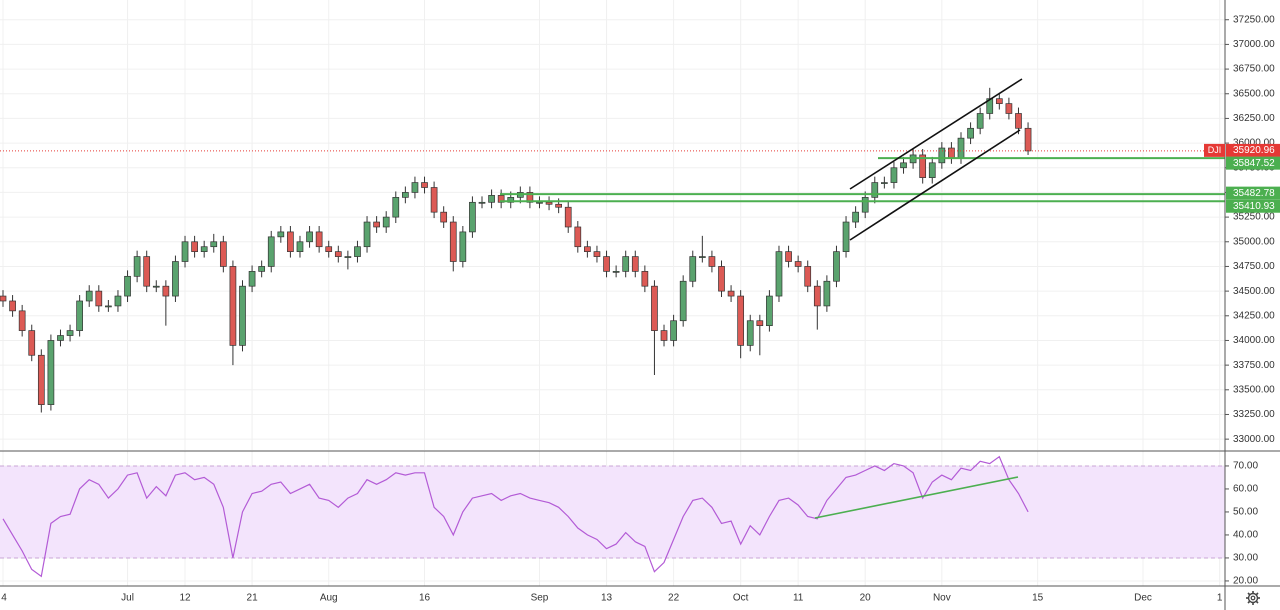 The height and width of the screenshot is (610, 1280). I want to click on x-tick-label: Oct, so click(741, 598).